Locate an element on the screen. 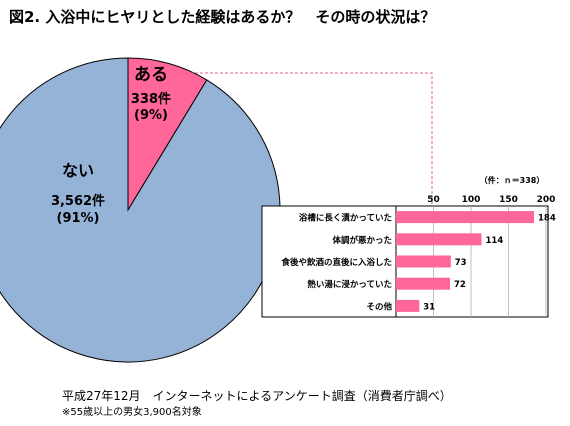 Image resolution: width=570 pixels, height=426 pixels. connector-lines is located at coordinates (306, 139).